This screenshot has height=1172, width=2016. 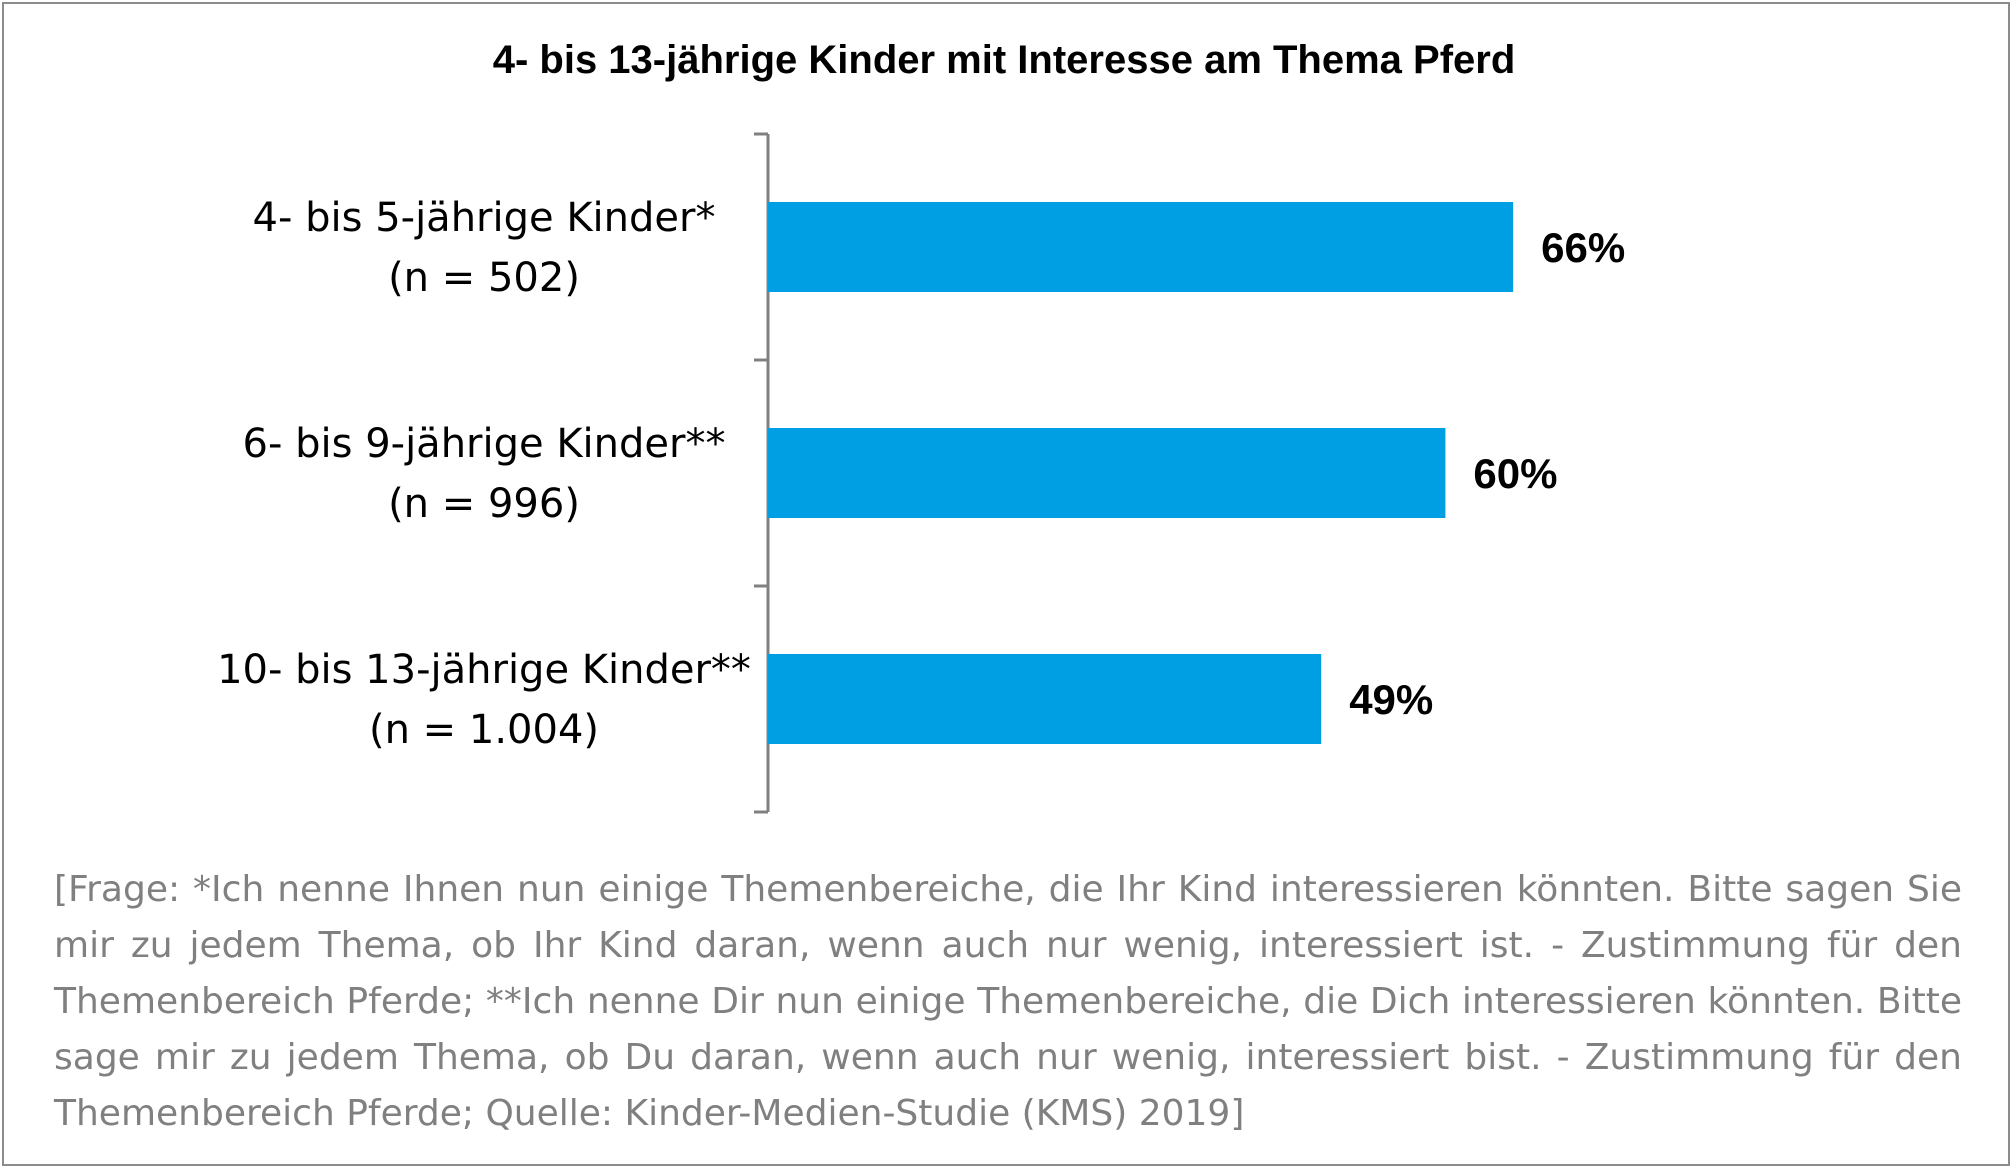 What do you see at coordinates (484, 278) in the screenshot?
I see `category-label: (n = 502)` at bounding box center [484, 278].